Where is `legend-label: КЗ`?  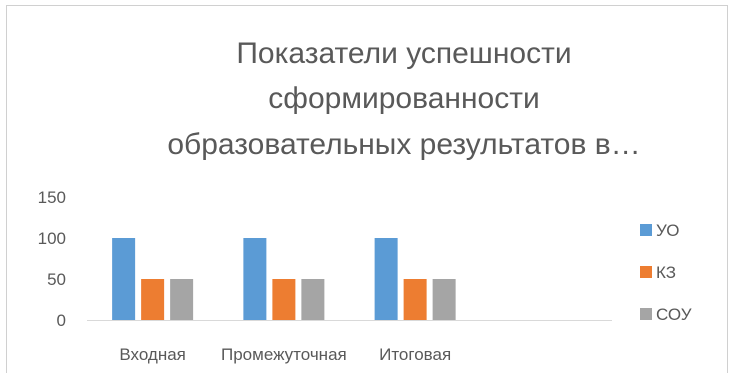 legend-label: КЗ is located at coordinates (666, 272).